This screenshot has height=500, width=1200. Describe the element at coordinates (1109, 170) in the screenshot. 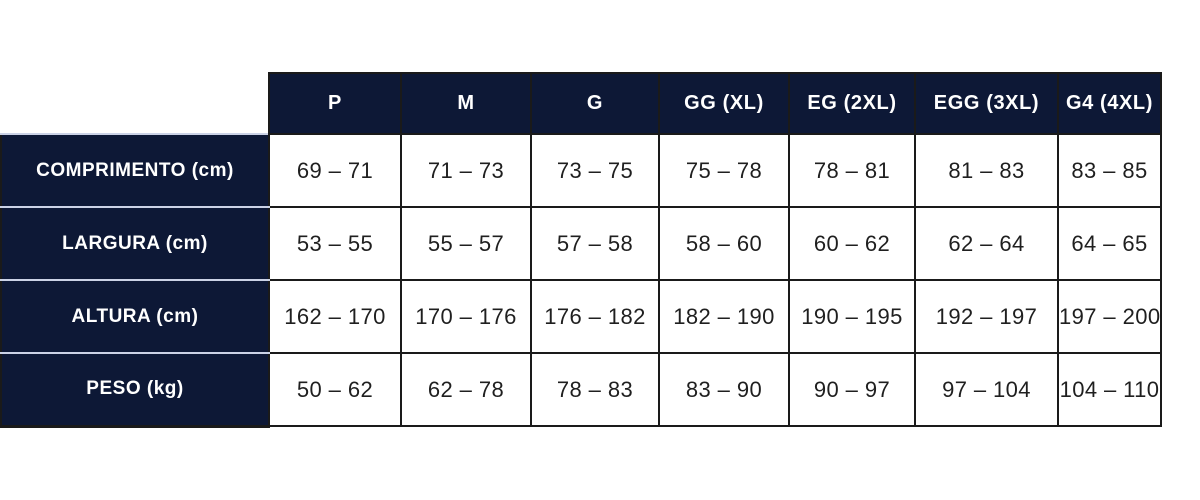

I see `size-range-cell: 83 – 85` at that location.